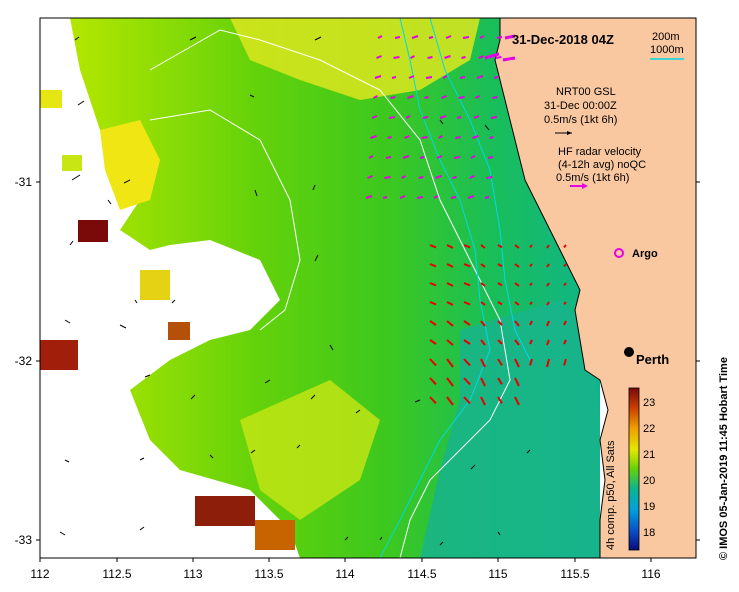 This screenshot has height=592, width=739. Describe the element at coordinates (563, 39) in the screenshot. I see `date-title: 31-Dec-2018 04Z` at that location.